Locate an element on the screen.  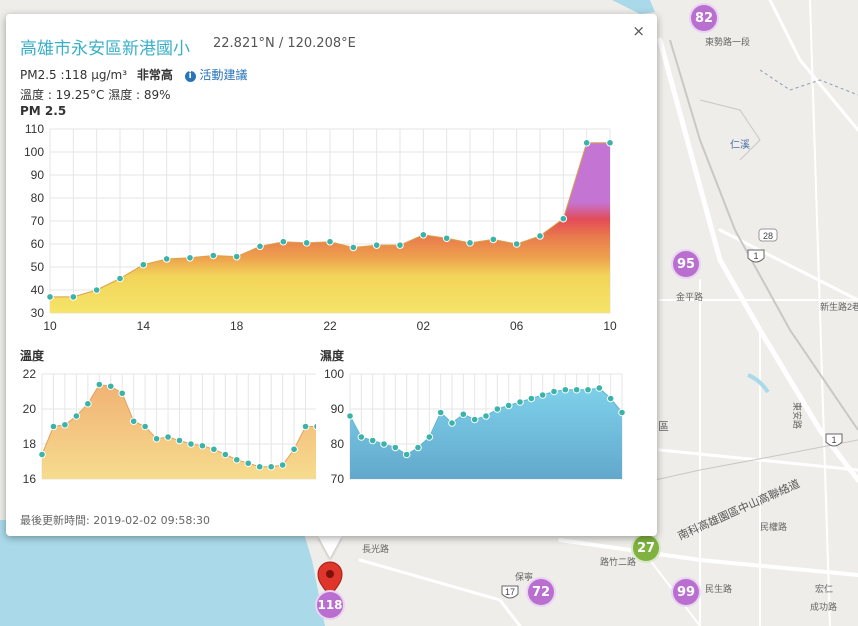
aqi-marker: 27 is located at coordinates (646, 548).